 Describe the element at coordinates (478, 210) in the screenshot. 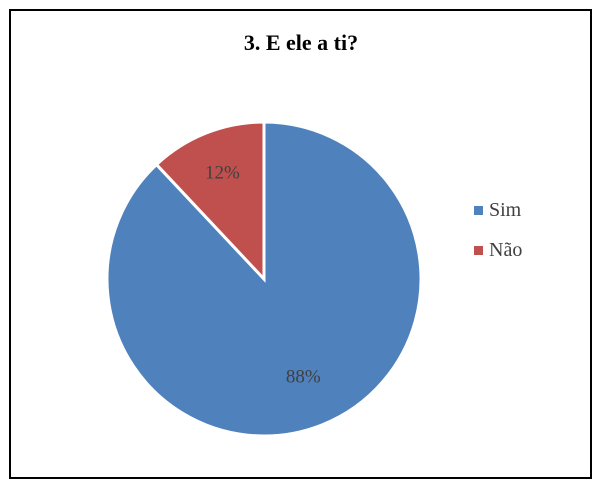

I see `legend-swatch-sim` at that location.